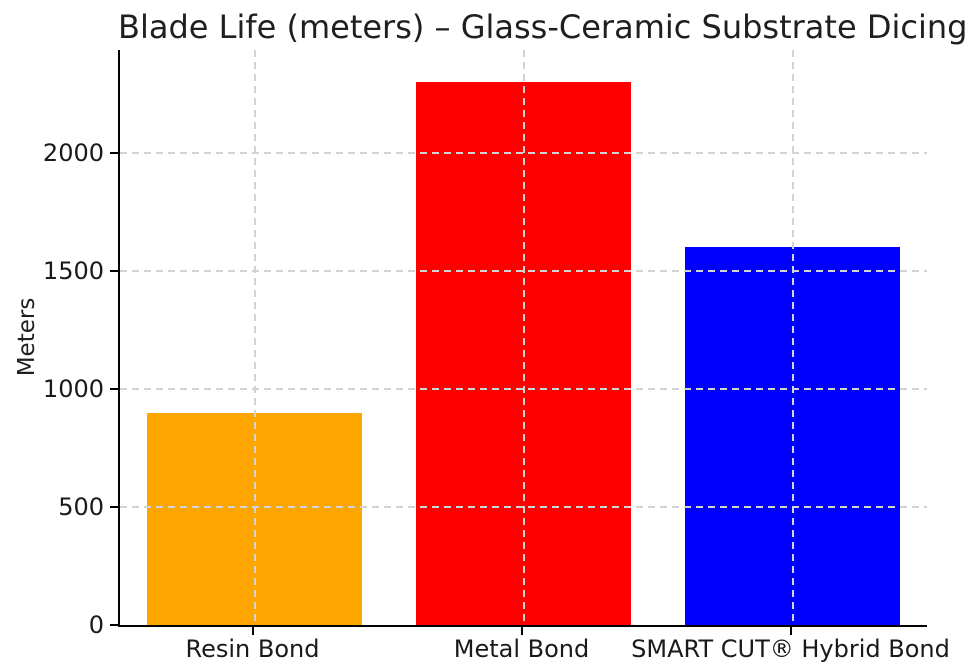  I want to click on y-tick-label: 2000, so click(73, 152).